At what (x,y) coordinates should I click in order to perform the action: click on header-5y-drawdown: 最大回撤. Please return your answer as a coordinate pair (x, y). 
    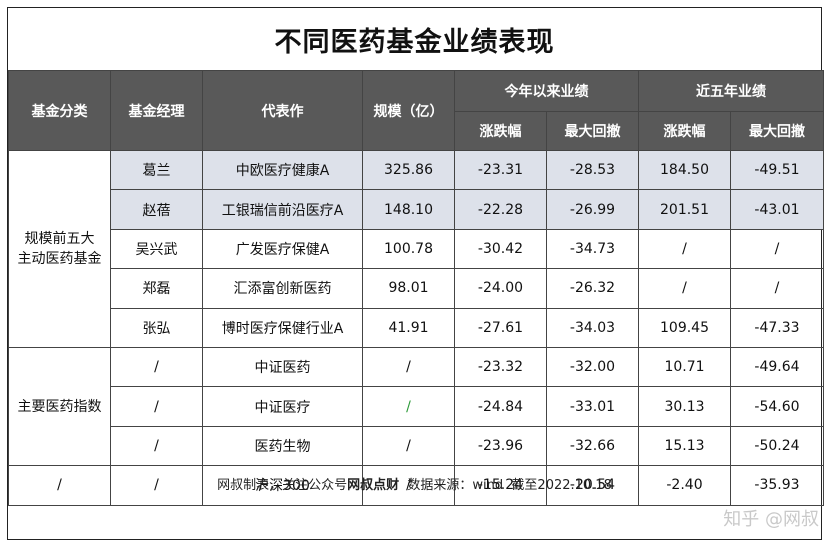
    Looking at the image, I should click on (777, 131).